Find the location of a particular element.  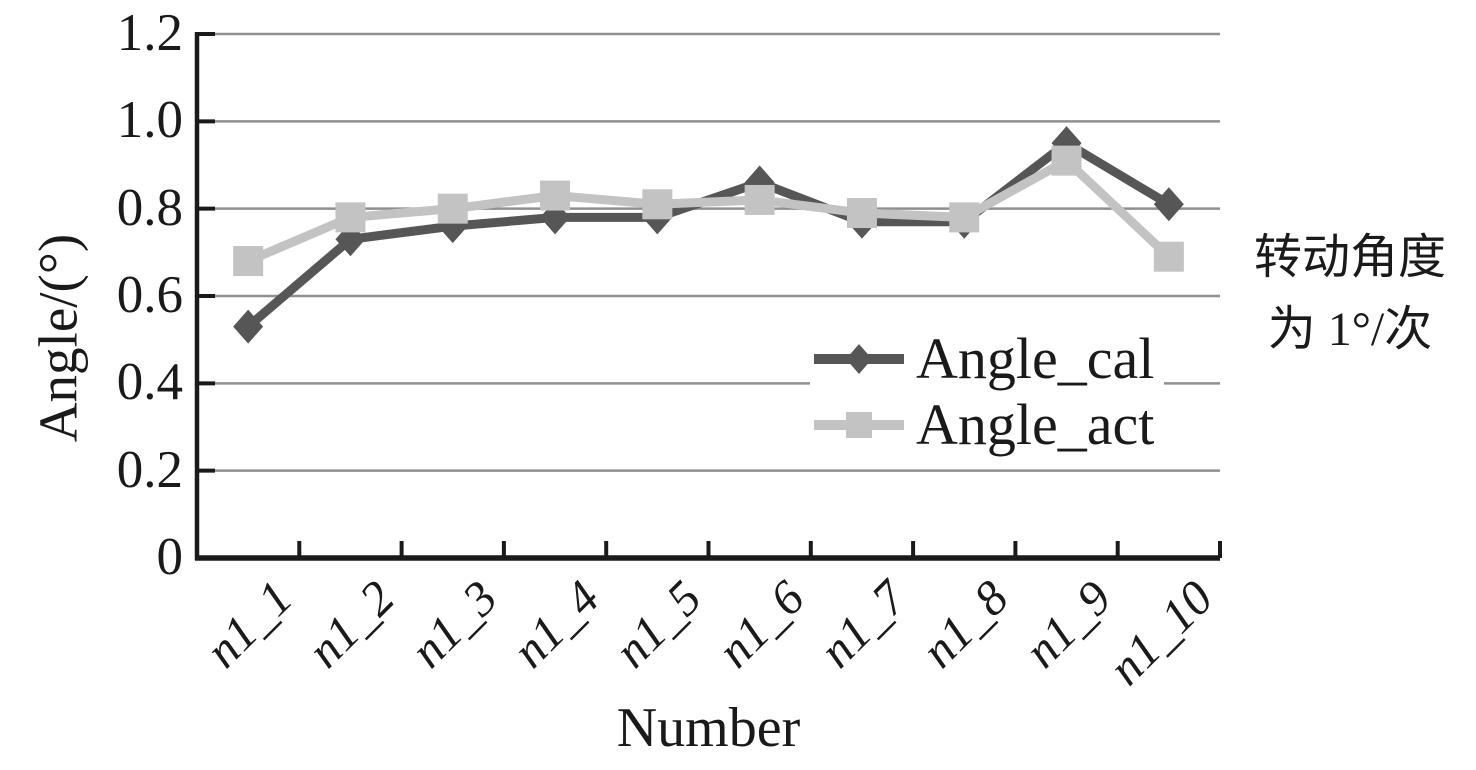

side-annotation: 转动角度 为 1°/次 is located at coordinates (1350, 294).